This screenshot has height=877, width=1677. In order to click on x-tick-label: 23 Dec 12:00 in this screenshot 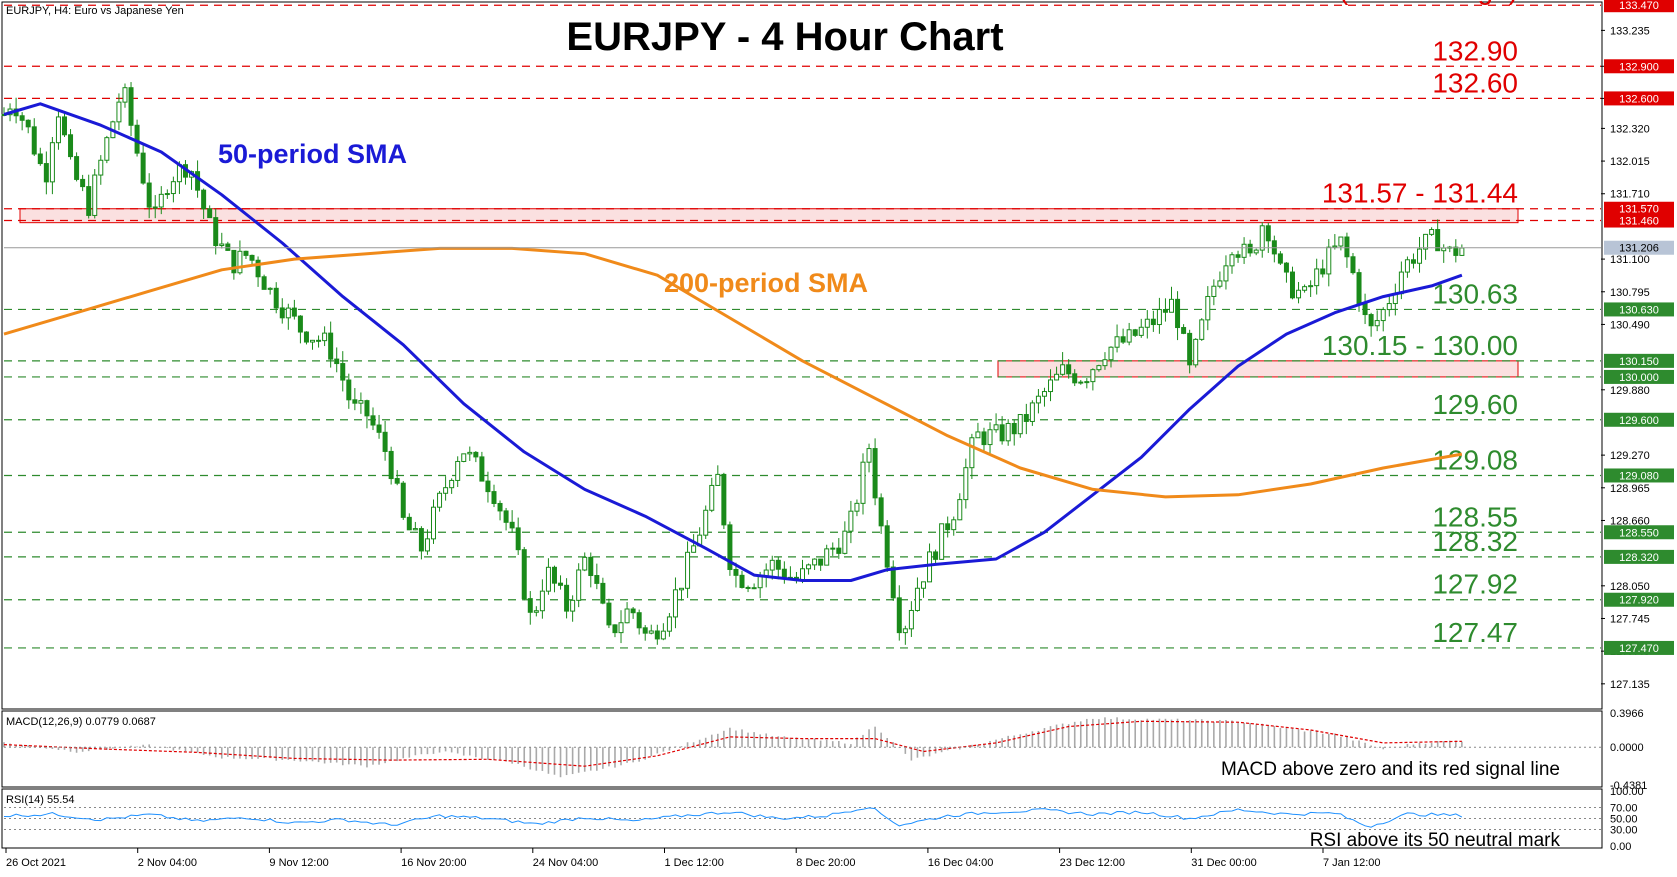, I will do `click(1092, 863)`.